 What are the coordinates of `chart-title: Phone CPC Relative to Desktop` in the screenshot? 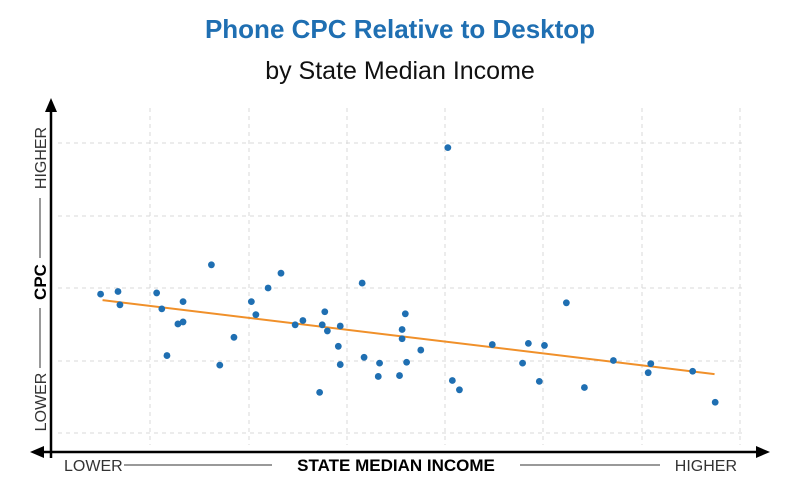 It's located at (400, 29).